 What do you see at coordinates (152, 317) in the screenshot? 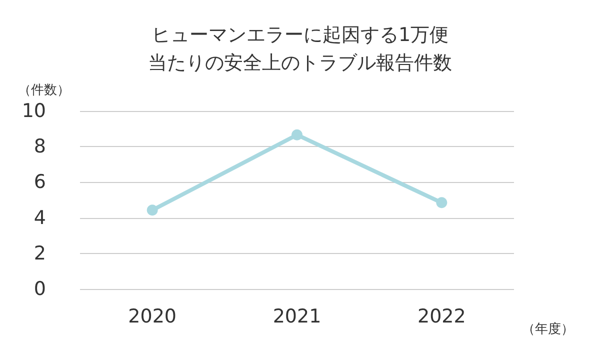
I see `x-tick-label: 2020` at bounding box center [152, 317].